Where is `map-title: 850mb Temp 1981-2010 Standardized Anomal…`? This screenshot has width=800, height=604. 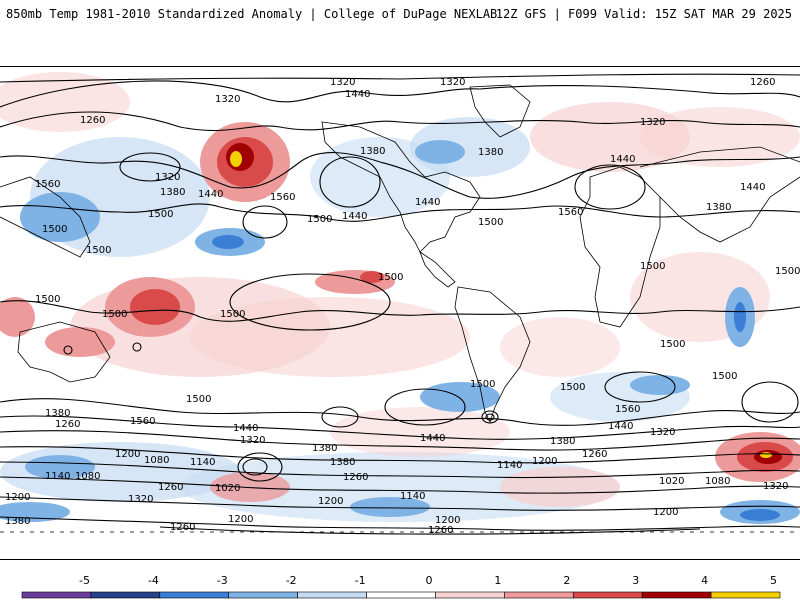 map-title: 850mb Temp 1981-2010 Standardized Anomal… is located at coordinates (252, 14).